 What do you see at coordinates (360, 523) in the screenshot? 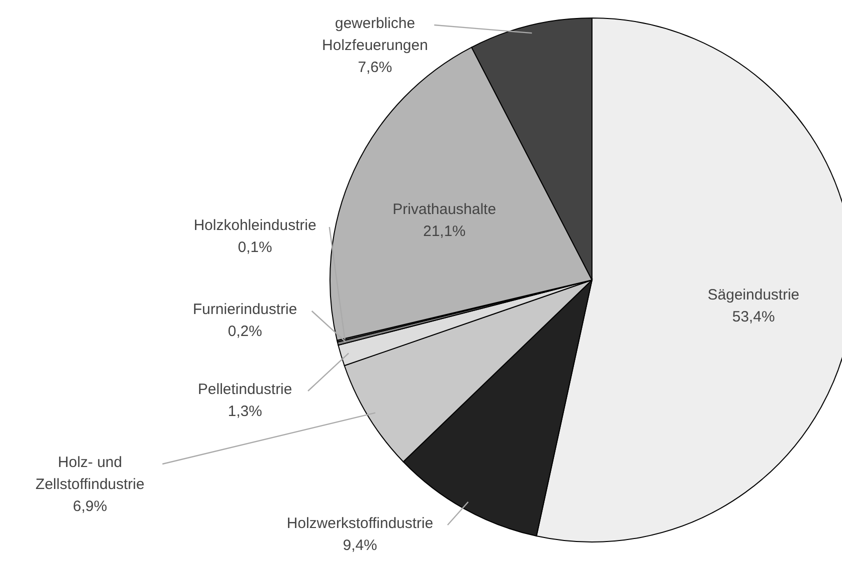
I see `slice-label: Holzwerkstoffindustrie` at bounding box center [360, 523].